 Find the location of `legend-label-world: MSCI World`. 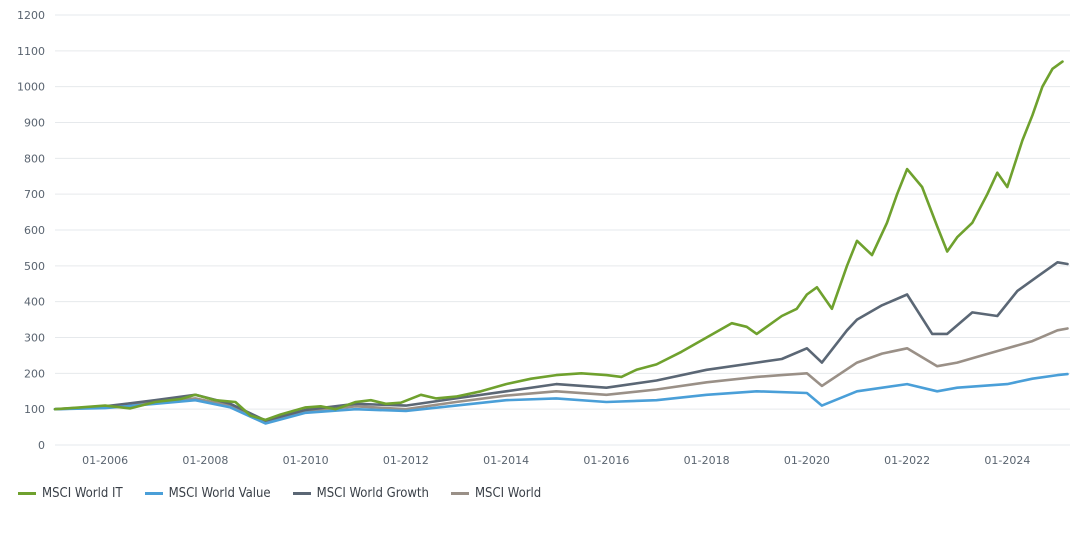

legend-label-world: MSCI World is located at coordinates (508, 493).